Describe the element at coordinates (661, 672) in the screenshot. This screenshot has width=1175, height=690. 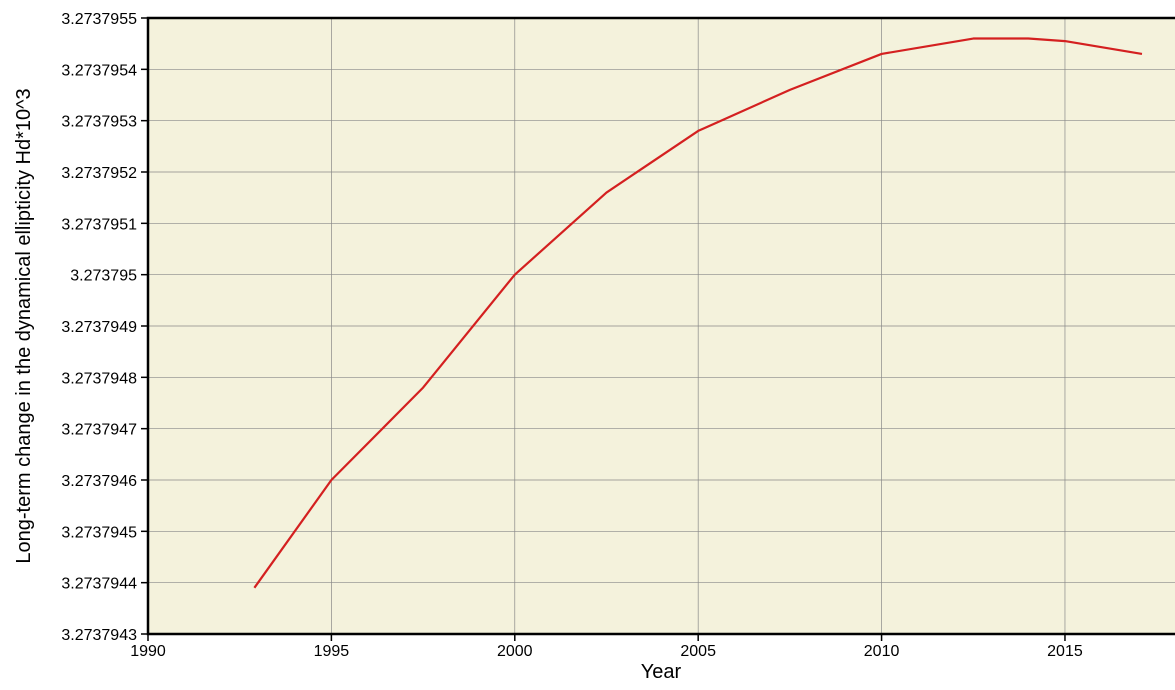
I see `x-axis-label: Year` at that location.